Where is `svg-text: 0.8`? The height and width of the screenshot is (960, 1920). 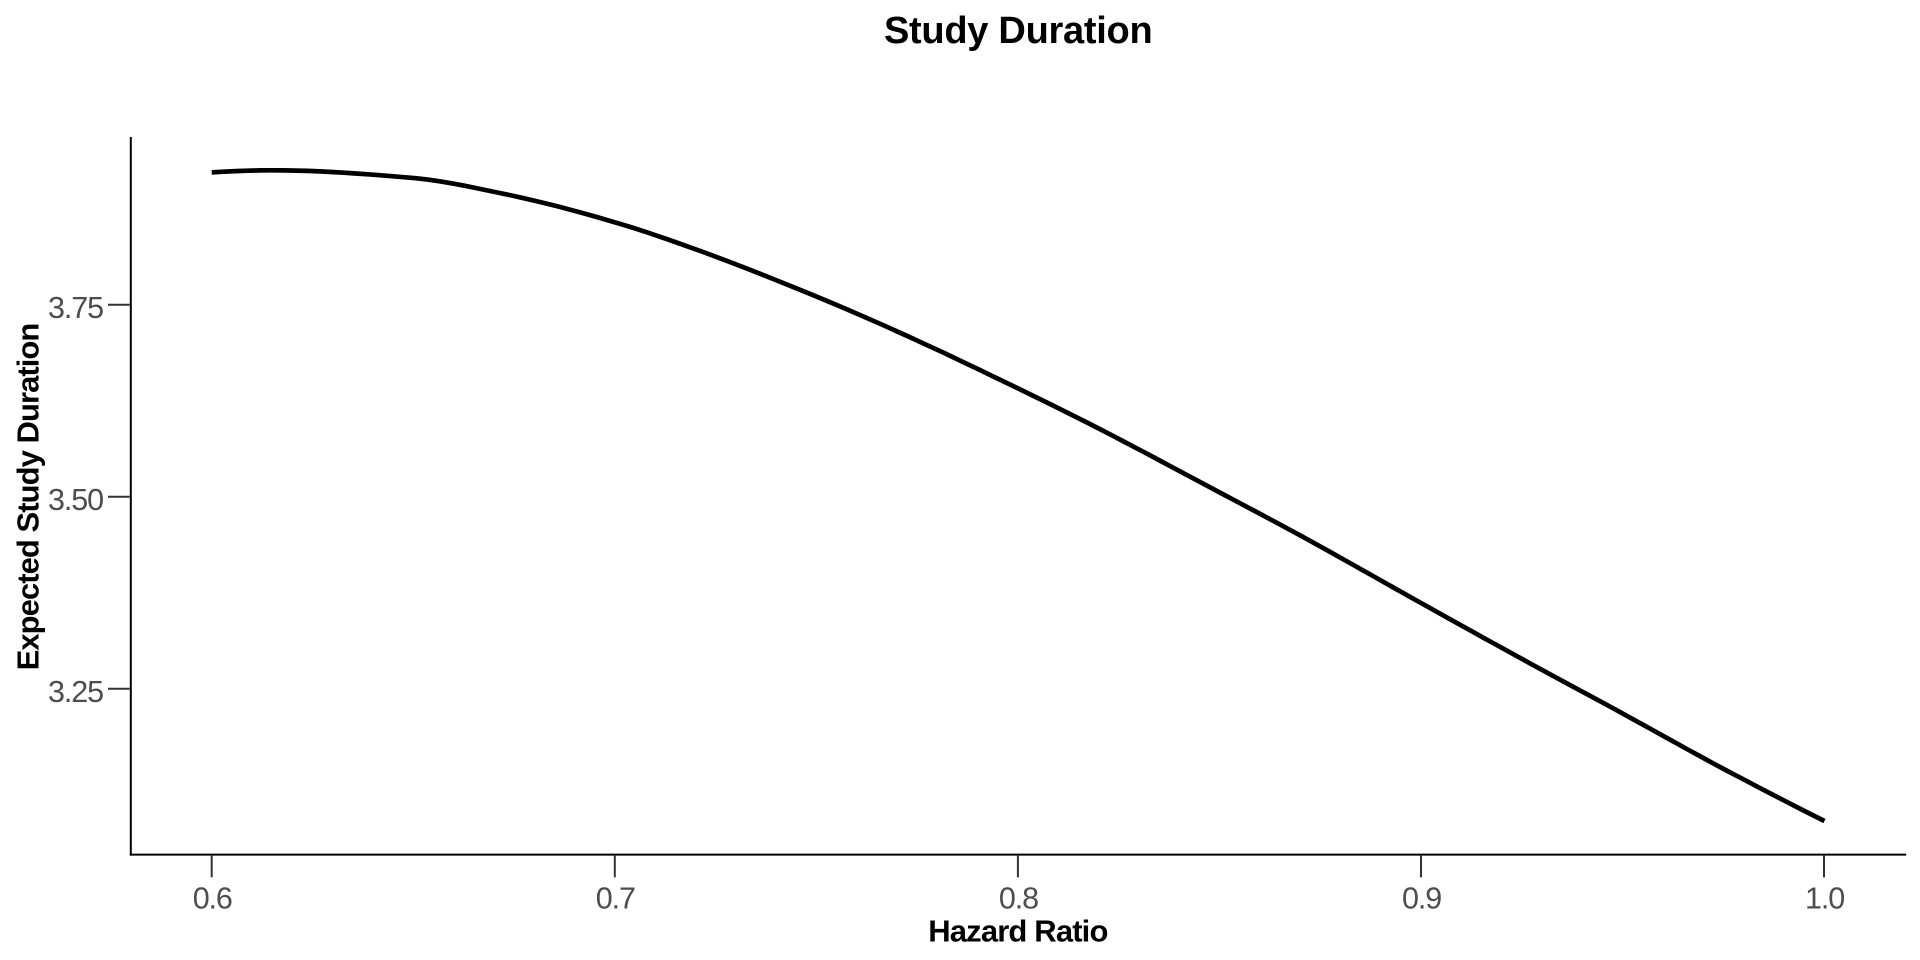
svg-text: 0.8 is located at coordinates (1018, 898).